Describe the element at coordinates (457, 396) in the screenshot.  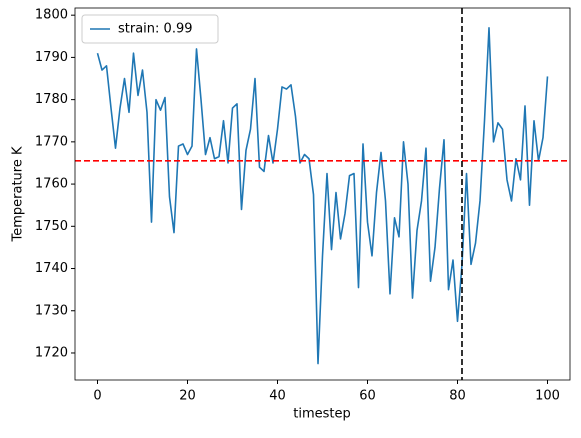
I see `x-tick-label: 80` at that location.